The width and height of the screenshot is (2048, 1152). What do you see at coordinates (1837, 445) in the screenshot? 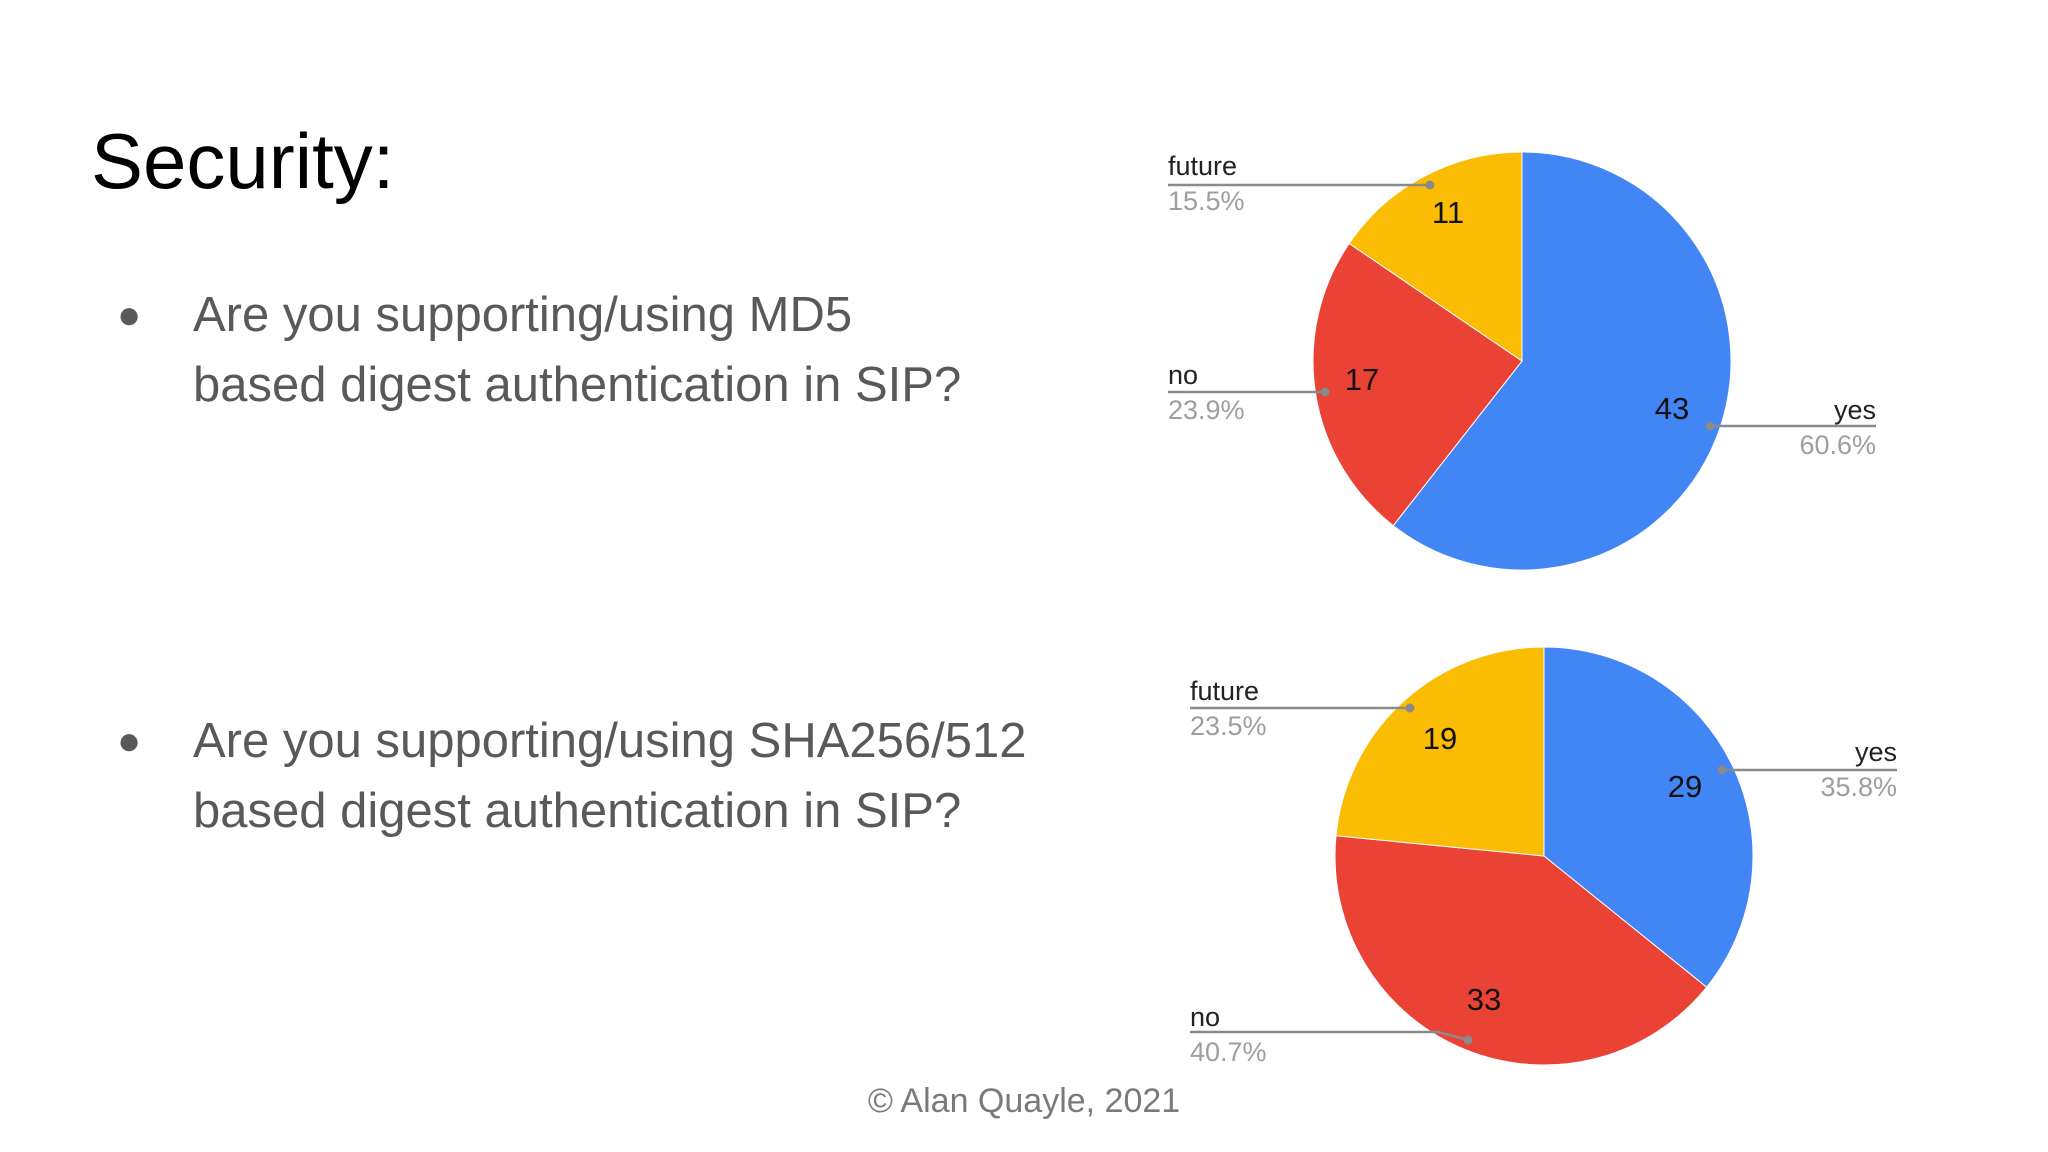
I see `slice-percent-yes: 60.6%` at bounding box center [1837, 445].